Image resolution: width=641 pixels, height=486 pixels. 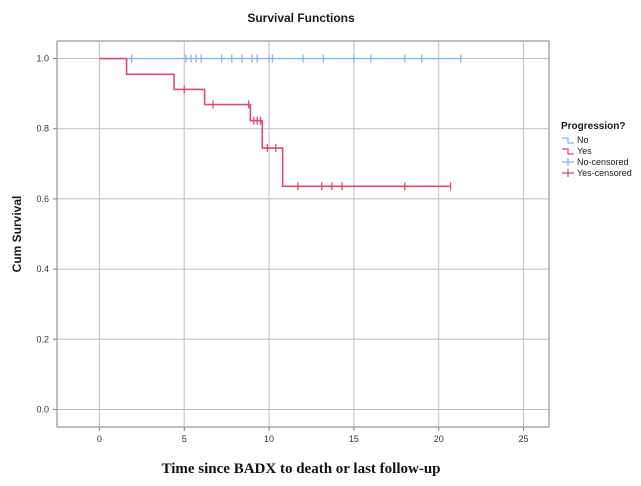 What do you see at coordinates (42, 269) in the screenshot?
I see `y-tick-label: 0.4` at bounding box center [42, 269].